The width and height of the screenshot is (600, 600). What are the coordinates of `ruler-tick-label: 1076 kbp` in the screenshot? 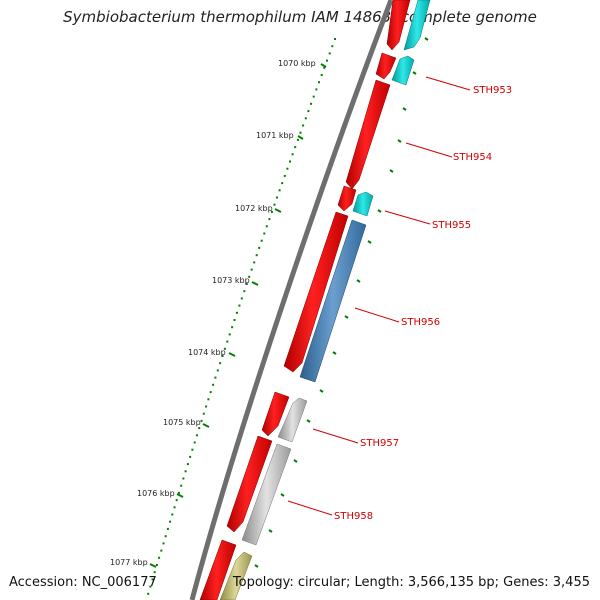 It's located at (156, 493).